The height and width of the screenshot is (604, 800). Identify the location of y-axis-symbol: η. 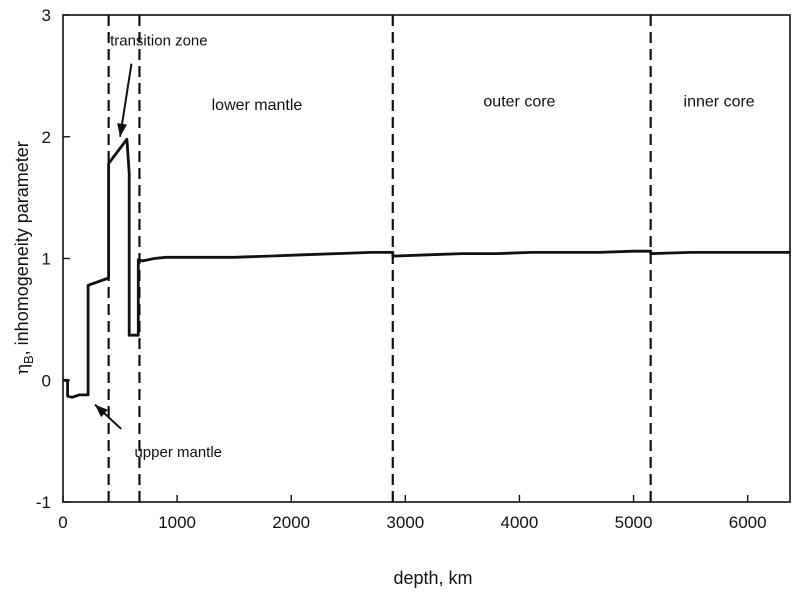
(22, 369).